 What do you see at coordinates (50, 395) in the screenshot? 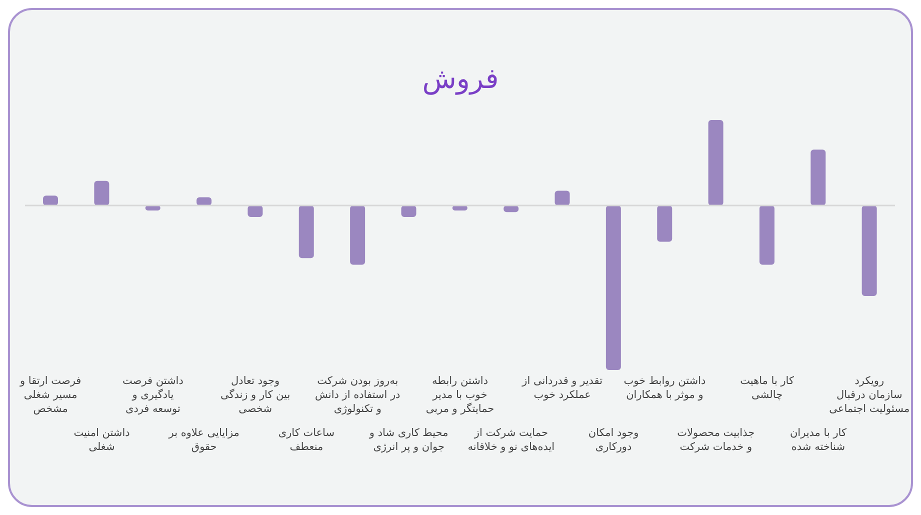
I see `x-tick-label: فرصت ارتقا و مسیر شغلی مشخص` at bounding box center [50, 395].